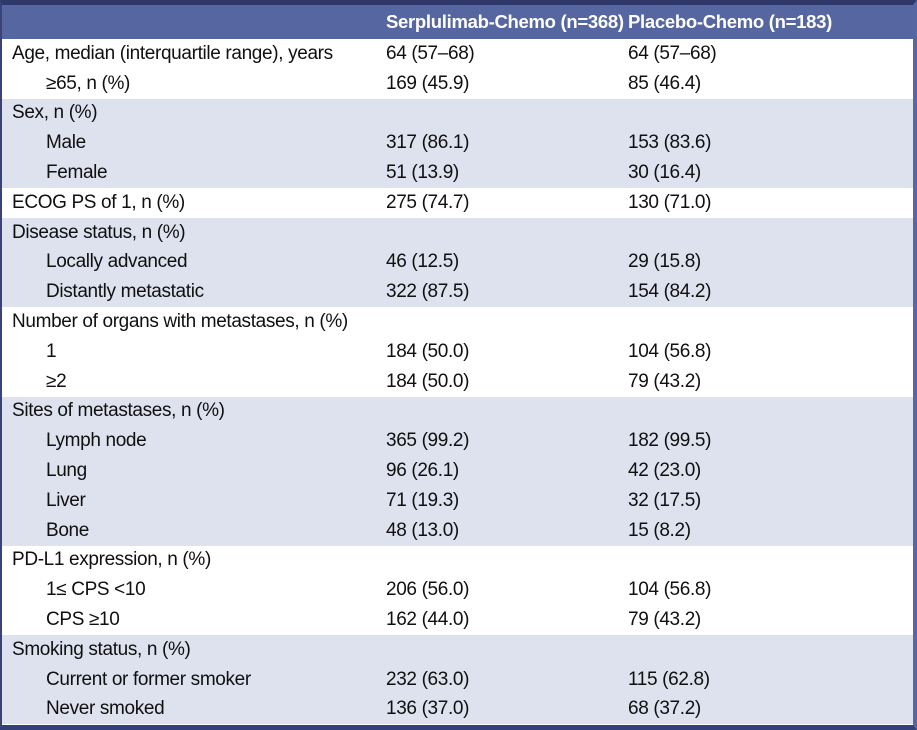 This screenshot has width=917, height=730. Describe the element at coordinates (428, 620) in the screenshot. I see `row-value-serplulimab: 162 (44.0)` at that location.